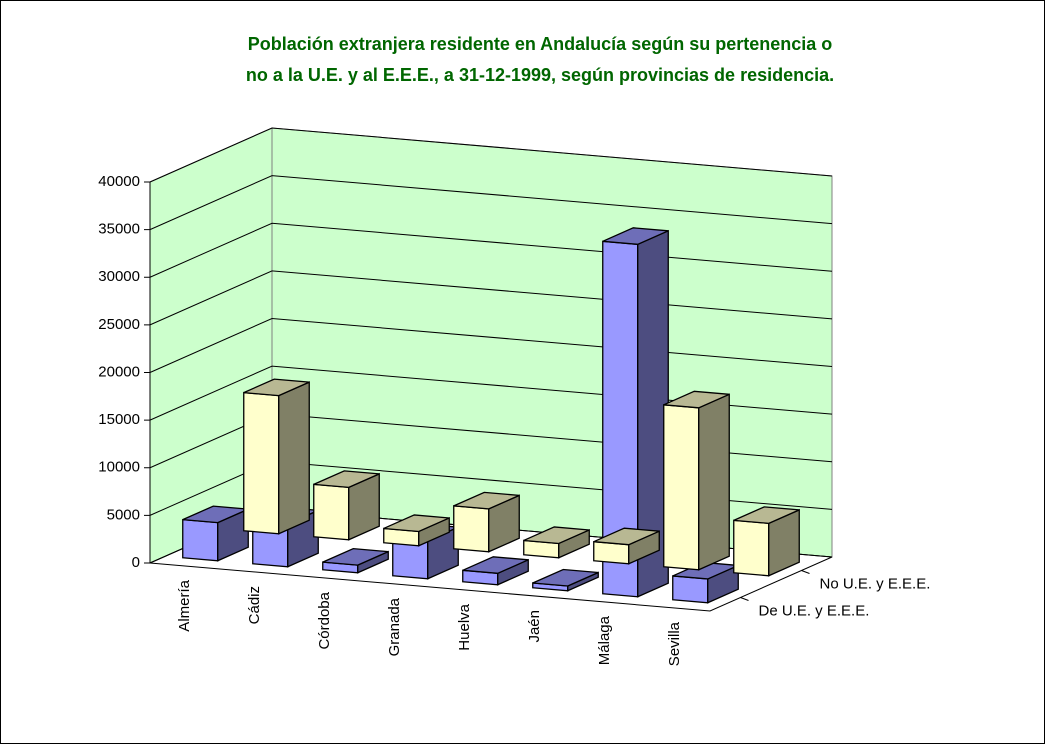 This screenshot has width=1045, height=744. I want to click on y-tick-label: 10000, so click(119, 467).